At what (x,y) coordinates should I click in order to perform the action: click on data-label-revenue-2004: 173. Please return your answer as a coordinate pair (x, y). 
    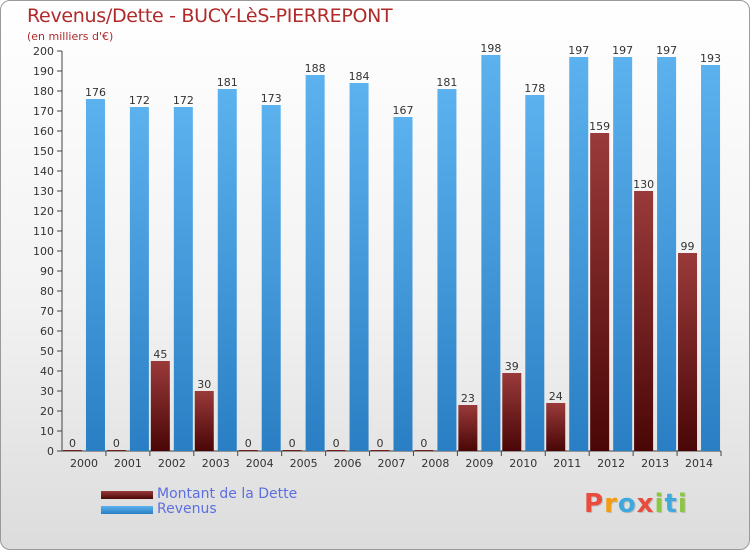
    Looking at the image, I should click on (271, 98).